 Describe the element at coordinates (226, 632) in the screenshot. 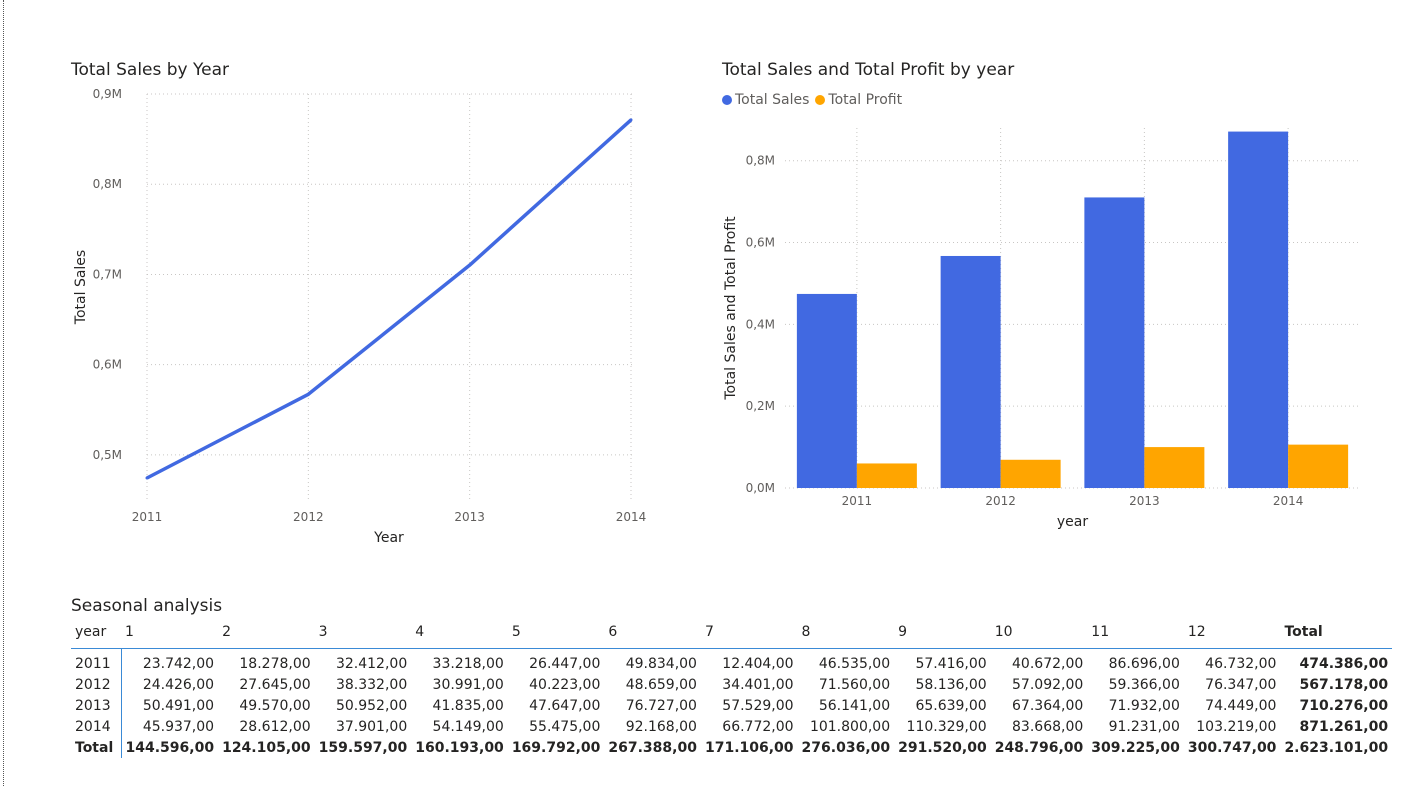

I see `column-header-month: 2` at that location.